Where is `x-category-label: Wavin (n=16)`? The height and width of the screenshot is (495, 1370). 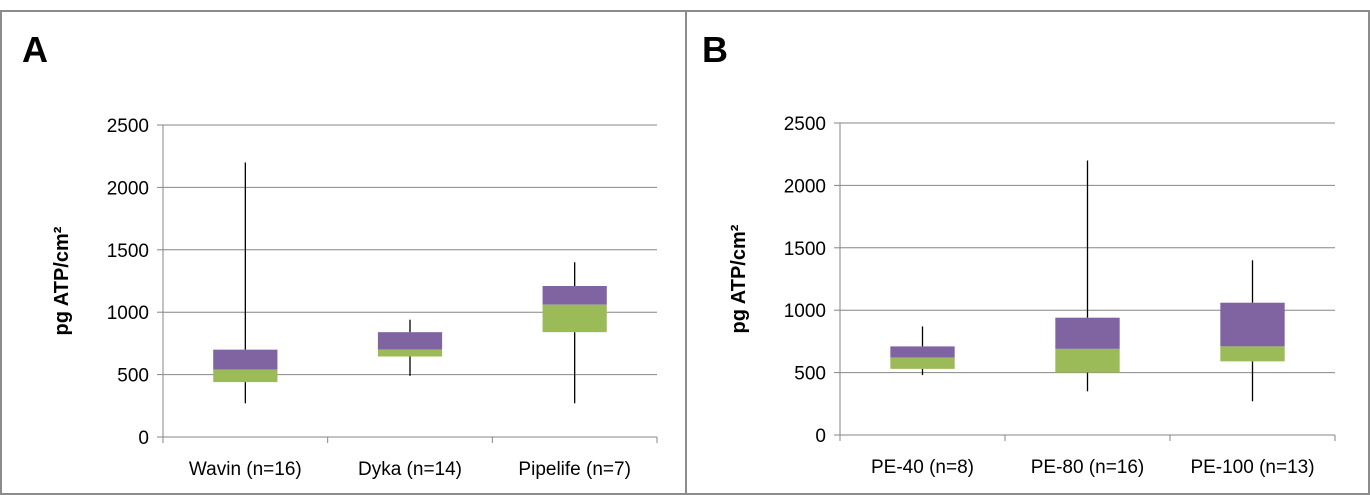 x-category-label: Wavin (n=16) is located at coordinates (245, 469).